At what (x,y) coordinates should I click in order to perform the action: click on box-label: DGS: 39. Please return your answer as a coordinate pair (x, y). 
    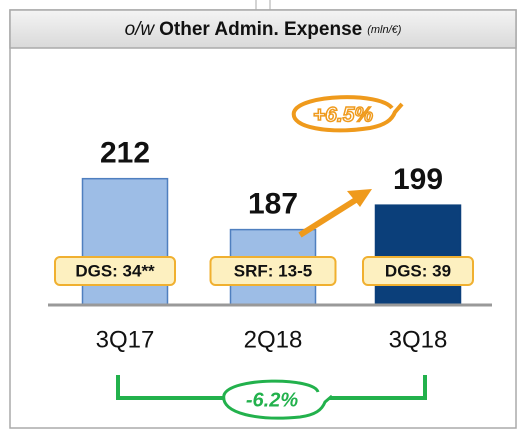
    Looking at the image, I should click on (418, 270).